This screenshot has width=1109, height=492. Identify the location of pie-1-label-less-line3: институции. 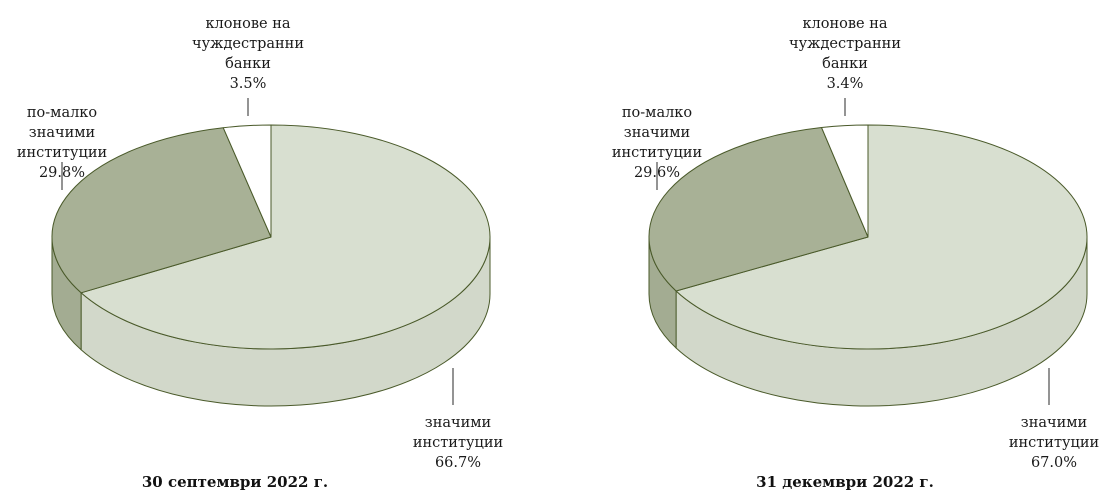
(62, 153).